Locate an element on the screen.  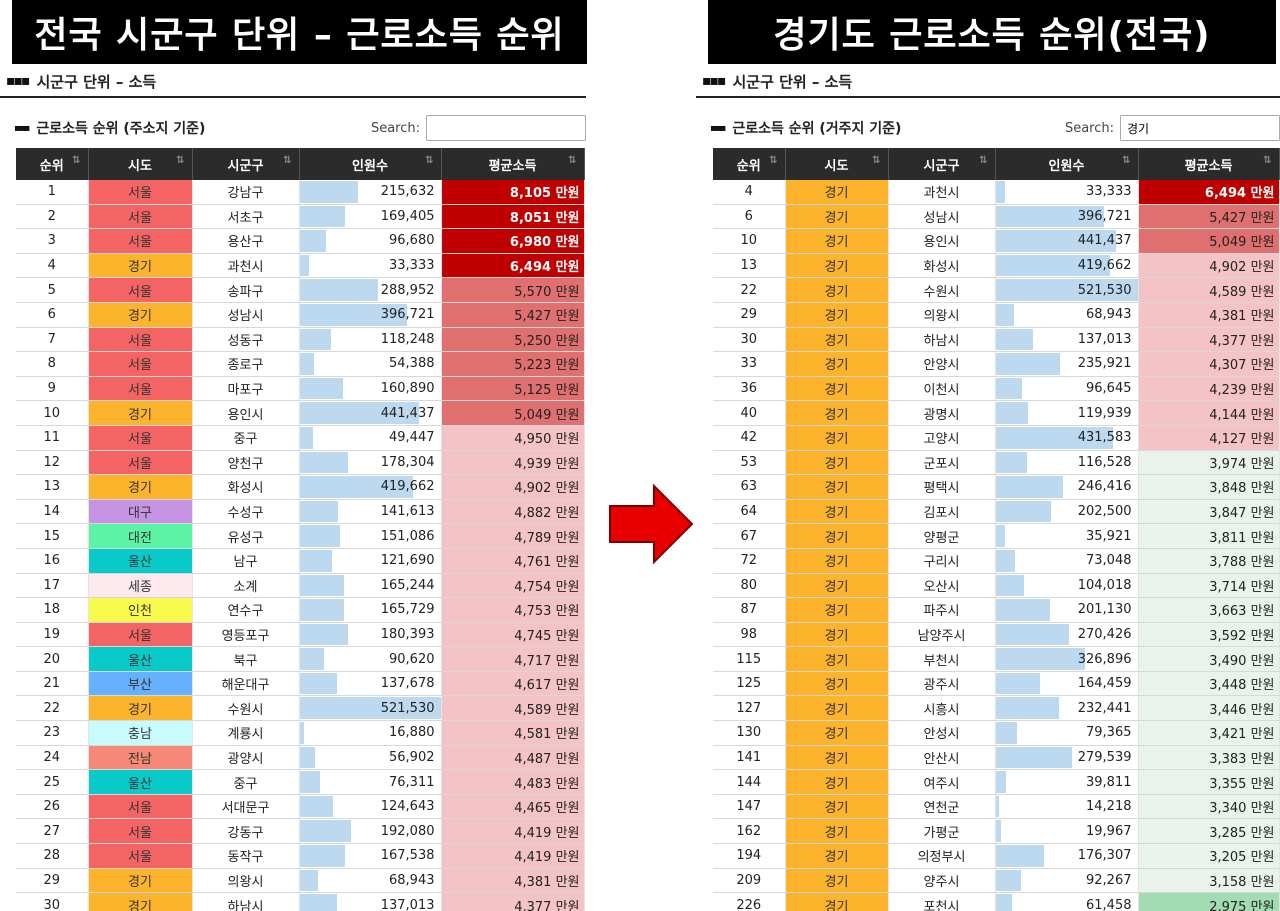
rank-cell: 40 is located at coordinates (749, 413).